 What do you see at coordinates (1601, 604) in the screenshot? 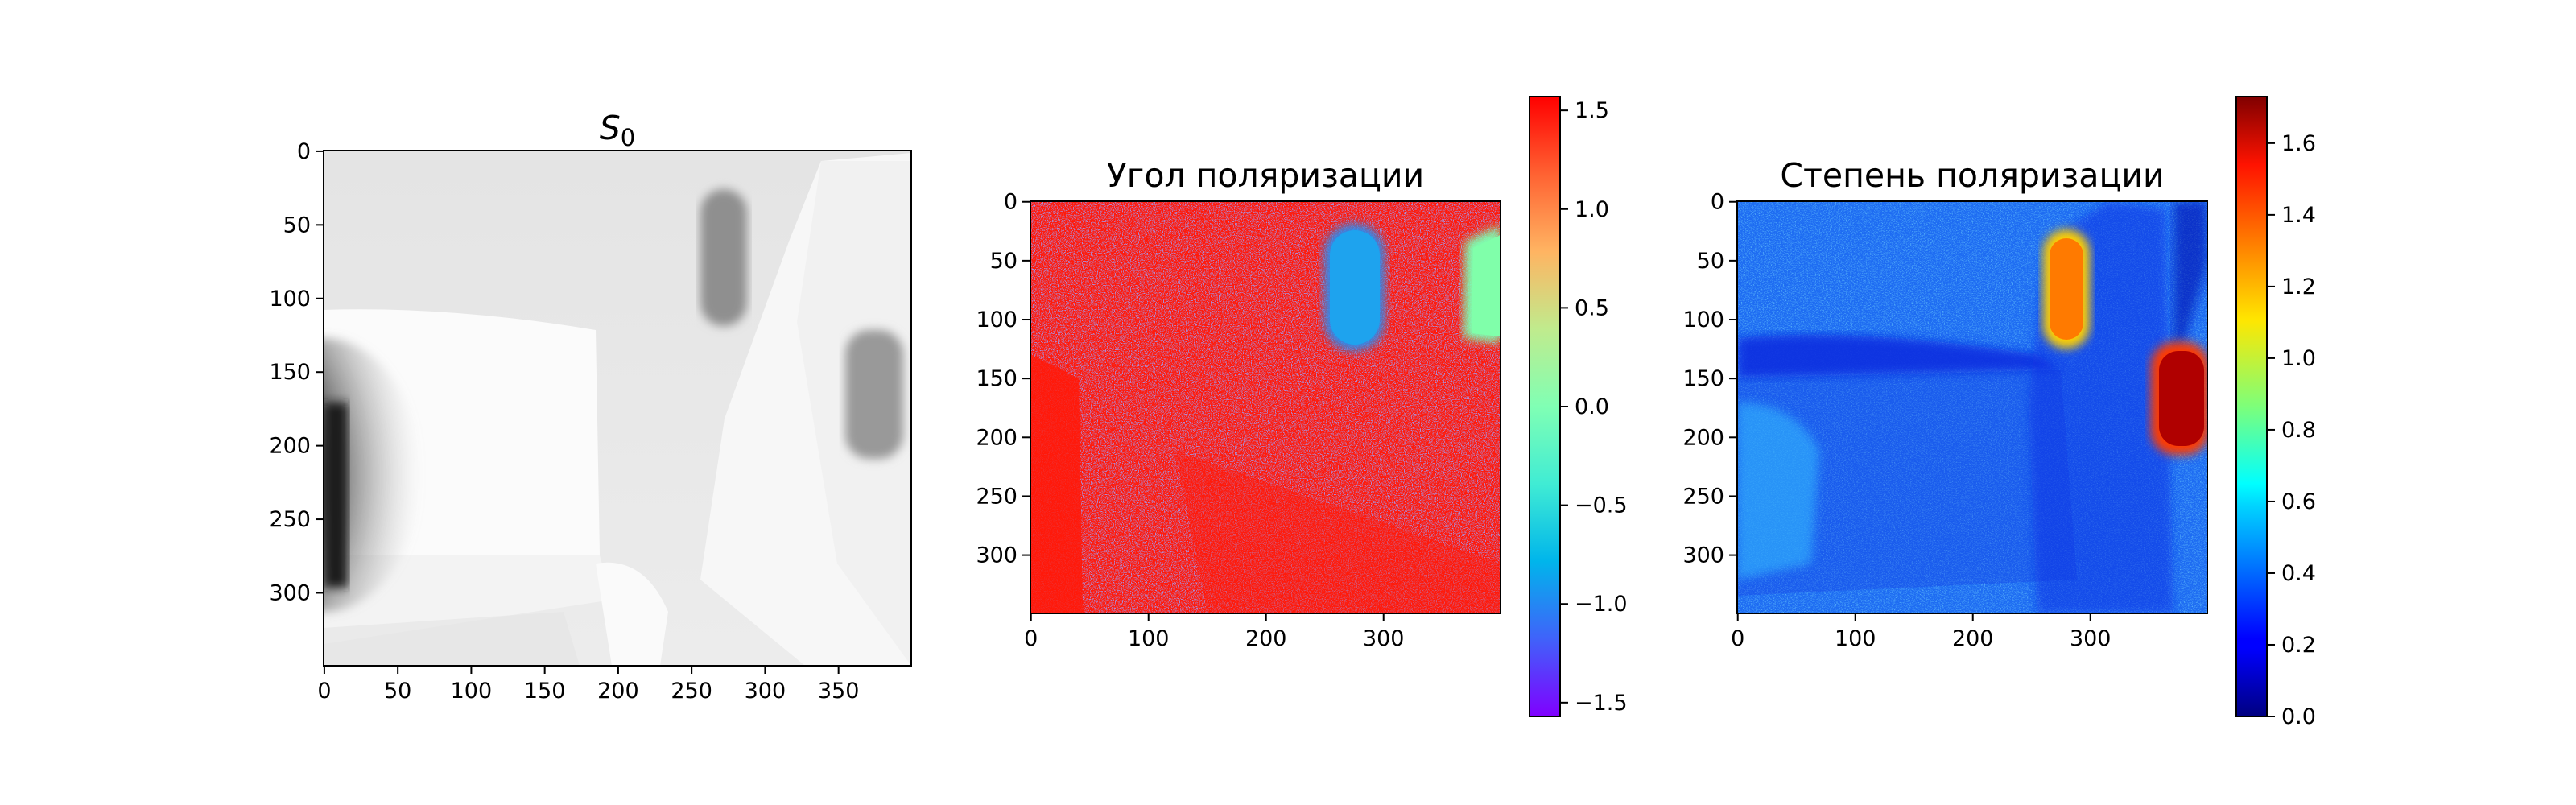
I see `angle-colorbar-tick-label: −1.0` at bounding box center [1601, 604].